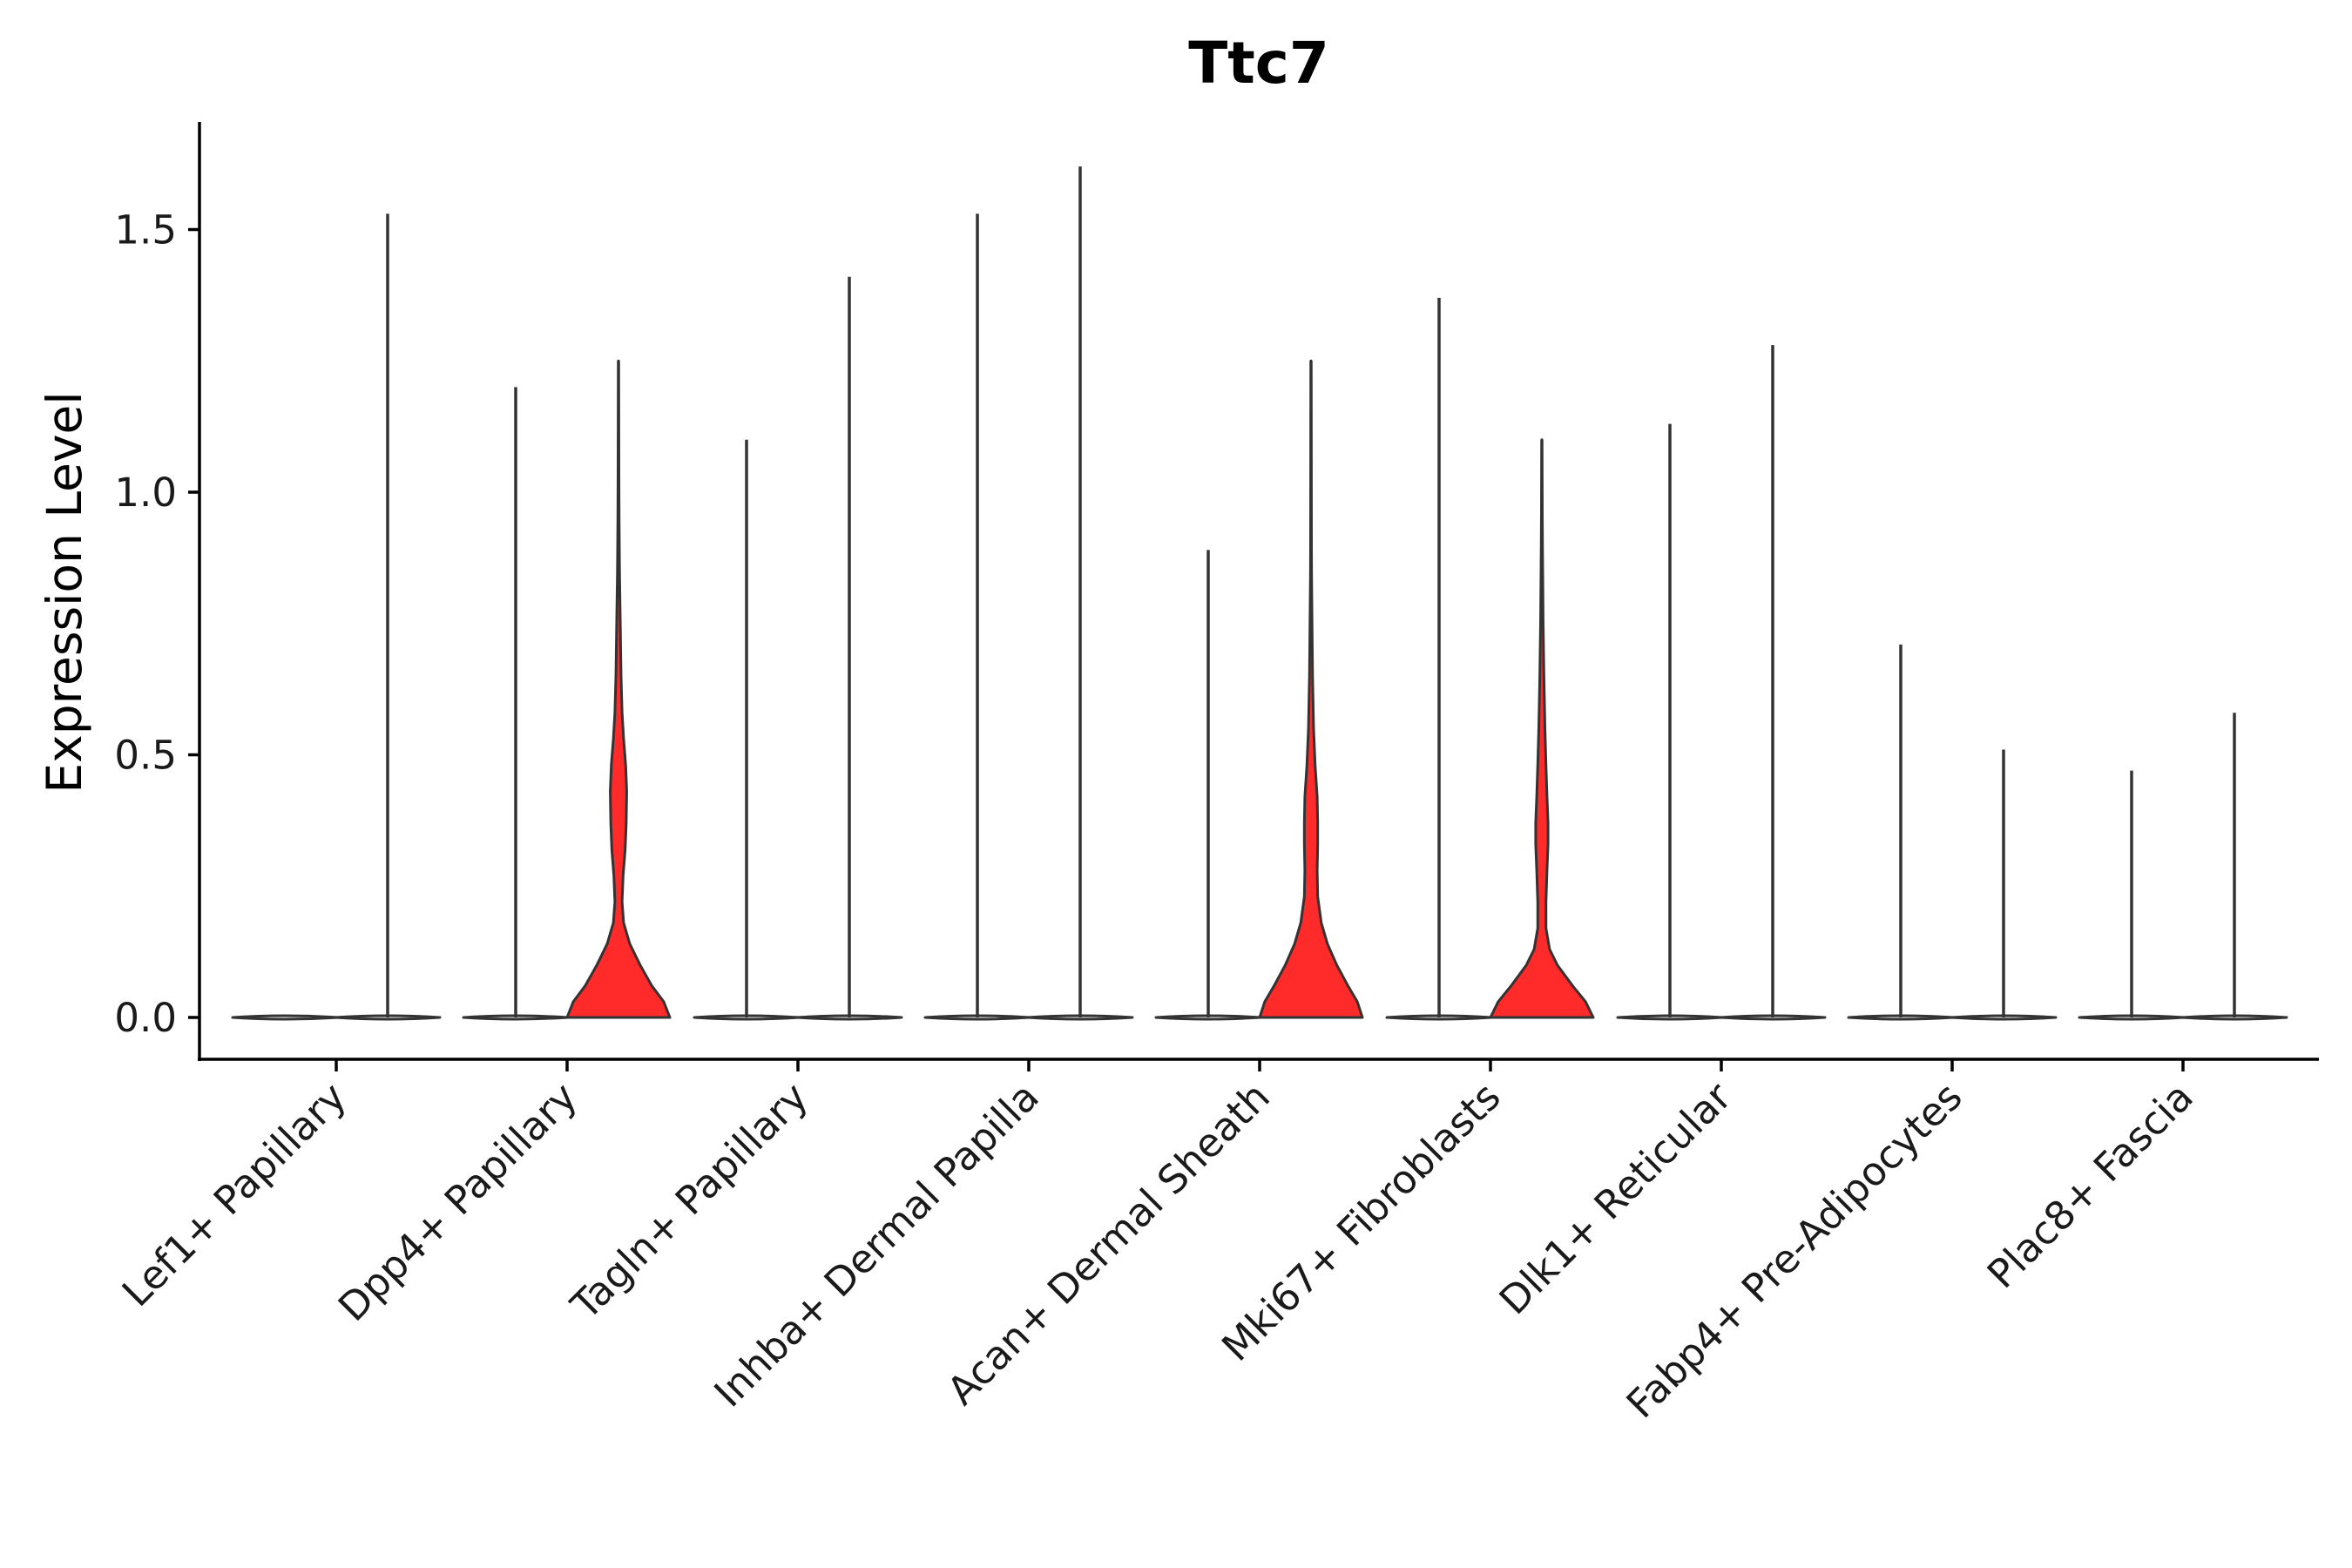 The image size is (2352, 1568). I want to click on y-tick-label: 1.5, so click(145, 230).